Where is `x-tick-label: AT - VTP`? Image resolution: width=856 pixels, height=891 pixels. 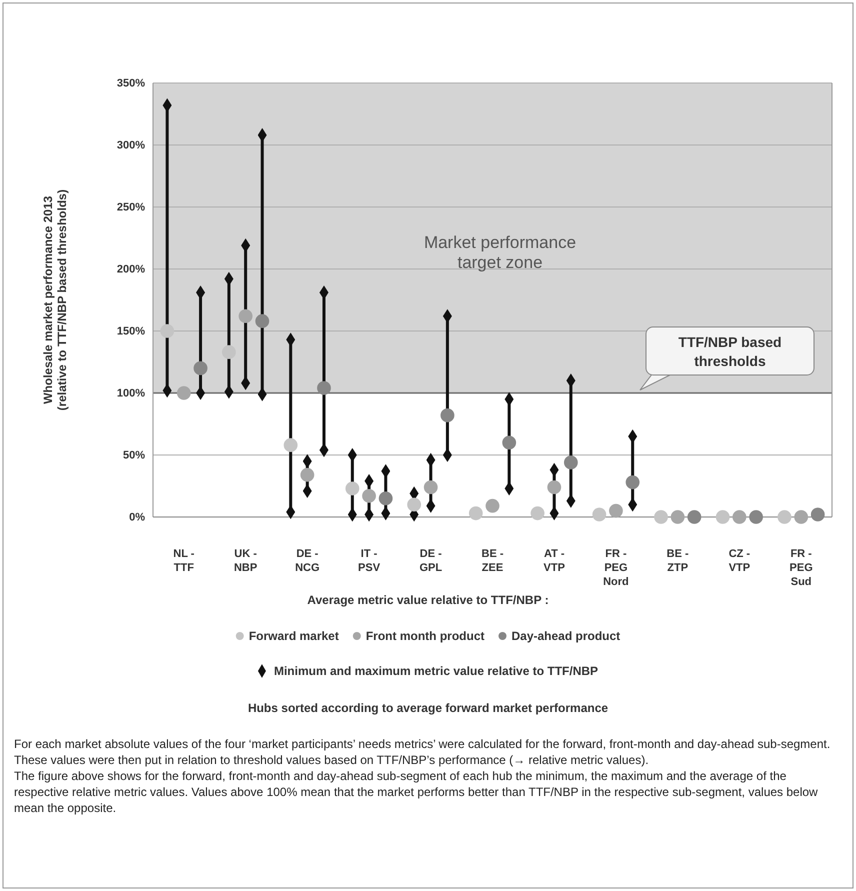
x-tick-label: AT - VTP is located at coordinates (554, 561).